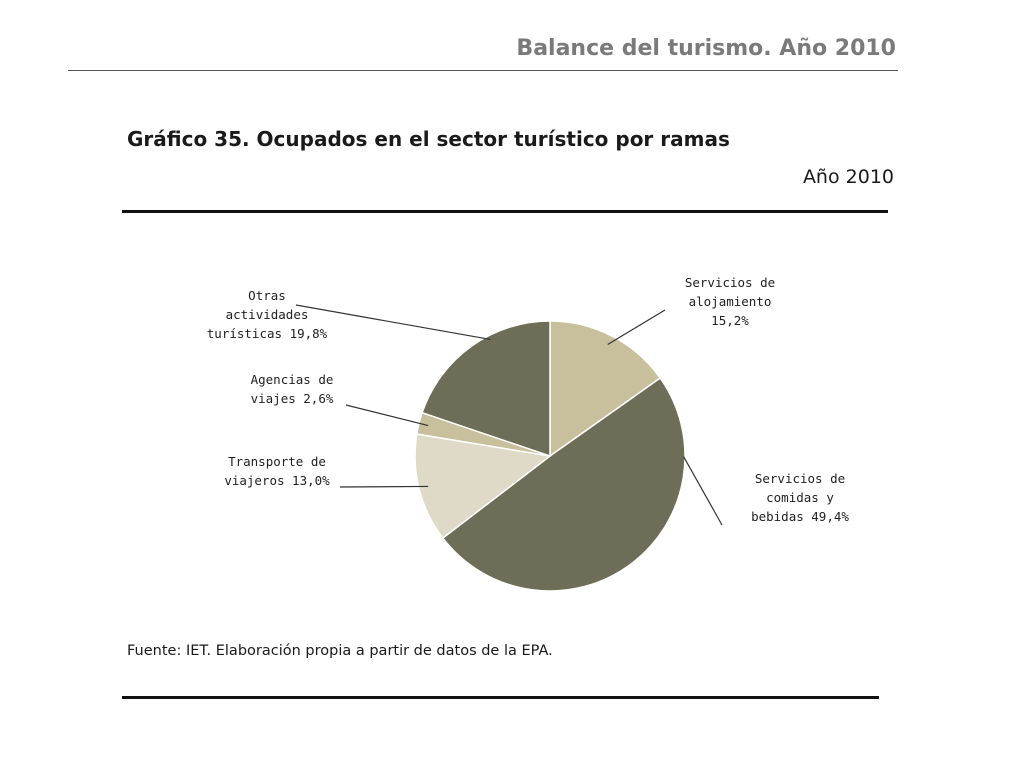 The image size is (1024, 768). I want to click on slice-label-4: Agencias de viajes 2,6%, so click(292, 389).